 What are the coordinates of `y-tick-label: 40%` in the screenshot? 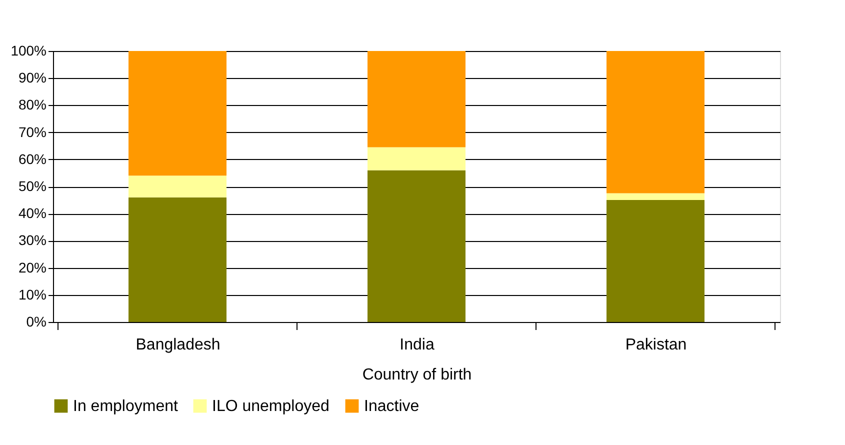 It's located at (32, 213).